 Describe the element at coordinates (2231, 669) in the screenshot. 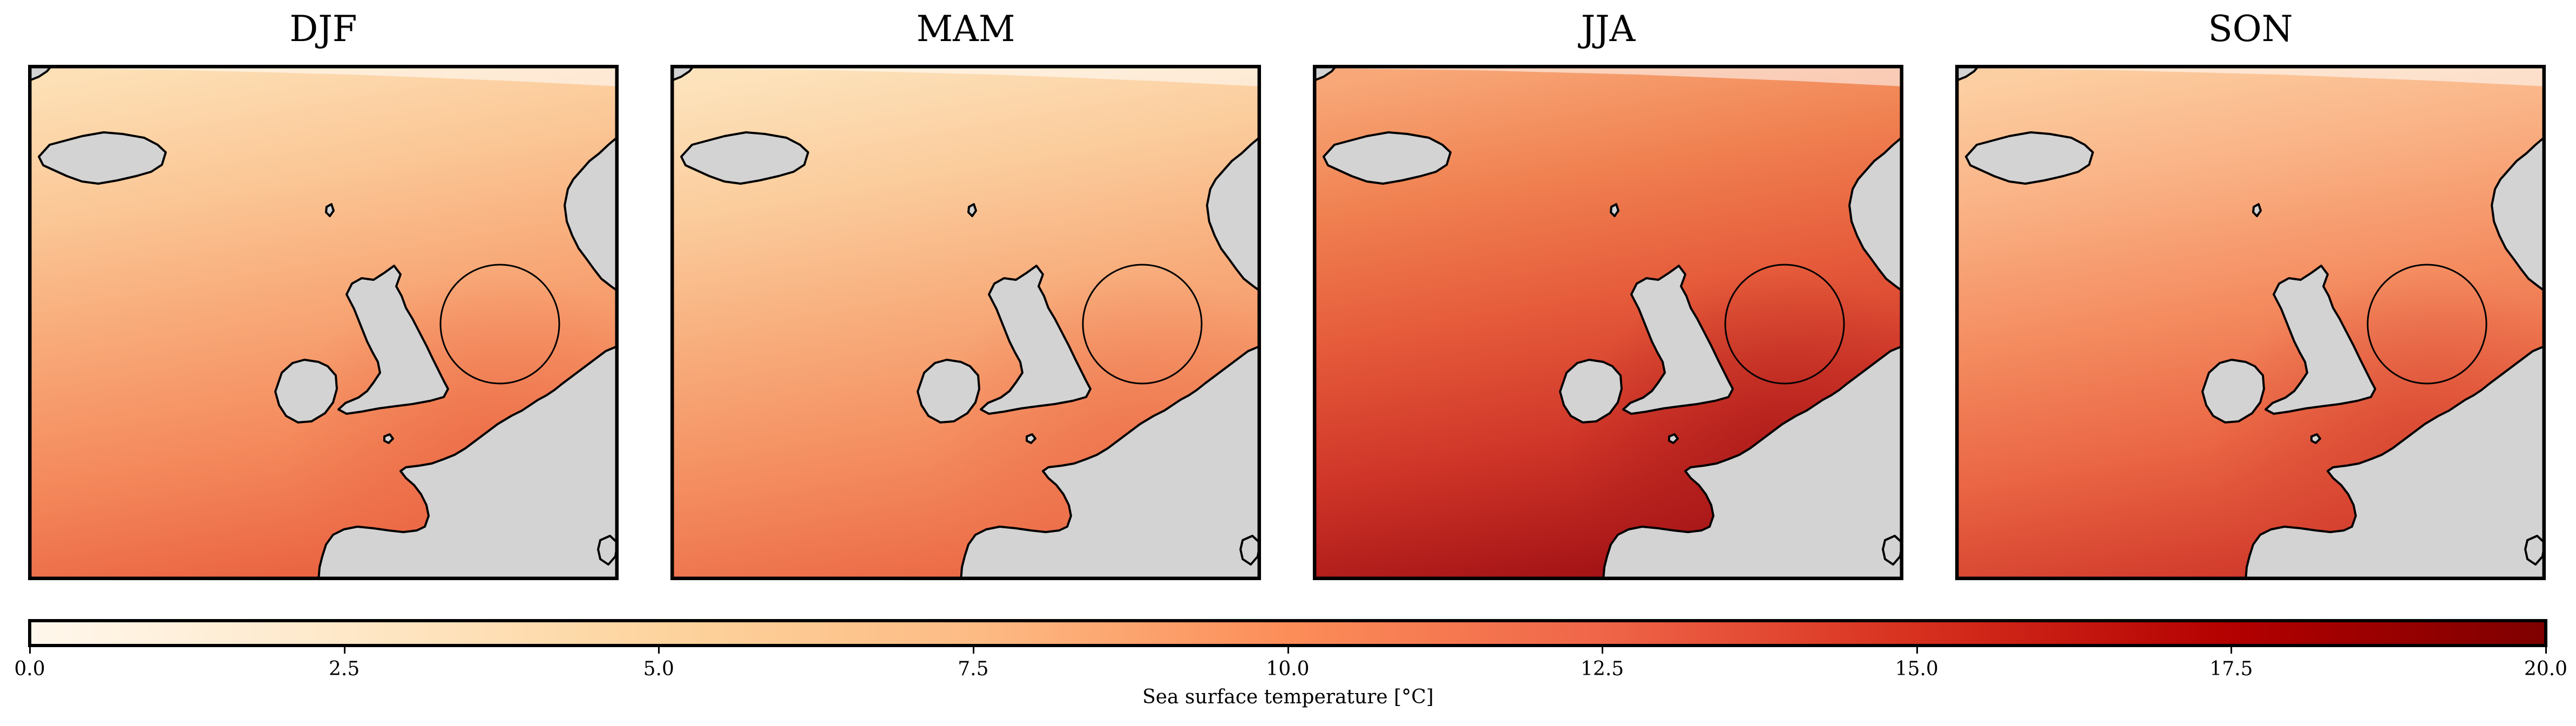

I see `colorbar-tick-label: 17.5` at that location.